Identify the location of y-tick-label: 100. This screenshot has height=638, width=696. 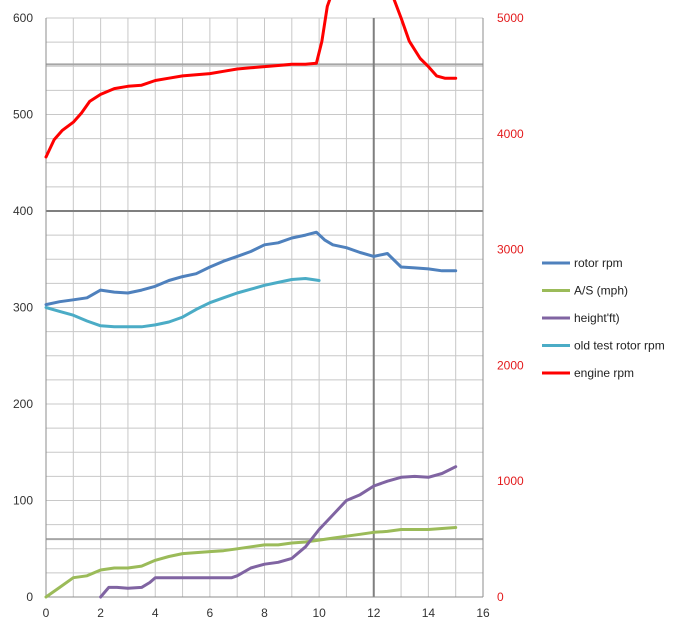
(23, 501).